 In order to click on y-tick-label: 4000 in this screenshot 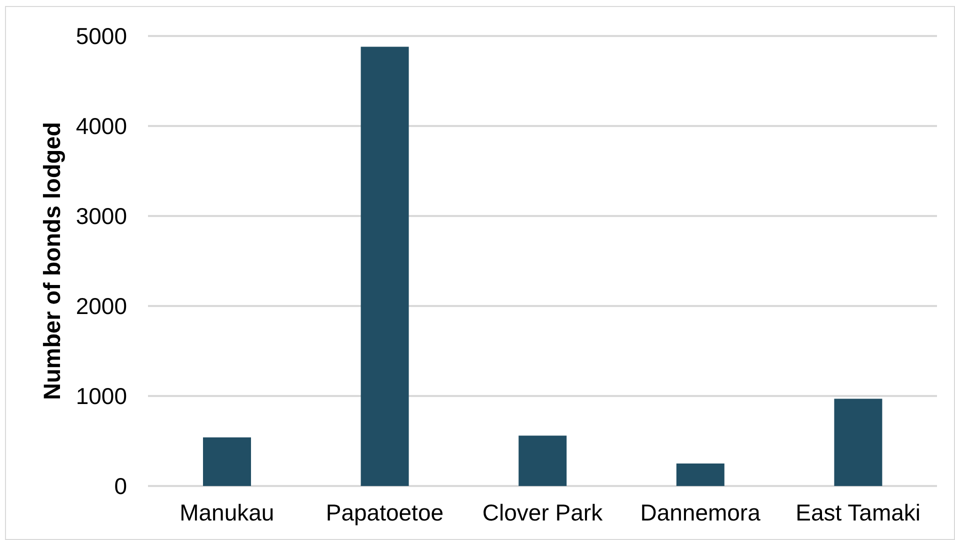, I will do `click(101, 126)`.